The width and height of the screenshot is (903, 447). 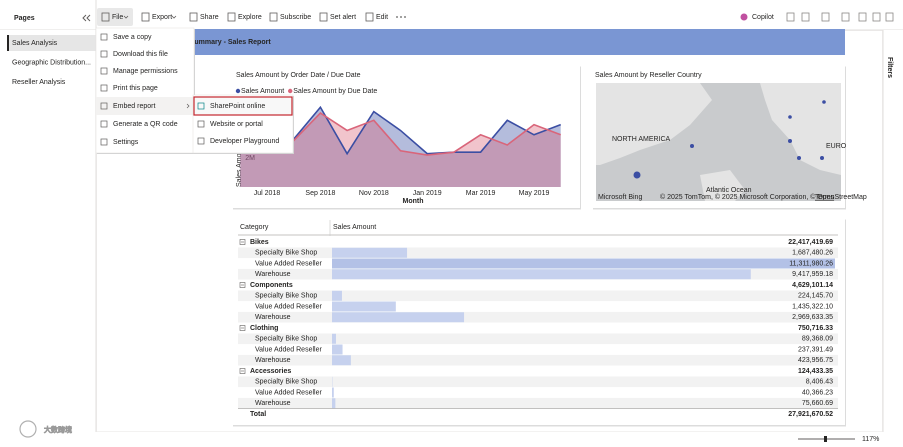 What do you see at coordinates (259, 242) in the screenshot?
I see `table-group-label: Bikes` at bounding box center [259, 242].